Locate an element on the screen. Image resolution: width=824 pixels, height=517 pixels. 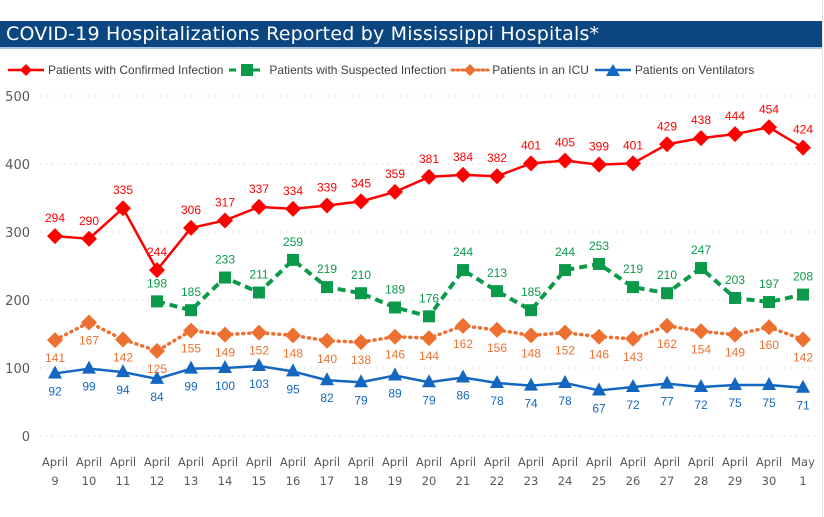
y-tick-label: 0 is located at coordinates (26, 437).